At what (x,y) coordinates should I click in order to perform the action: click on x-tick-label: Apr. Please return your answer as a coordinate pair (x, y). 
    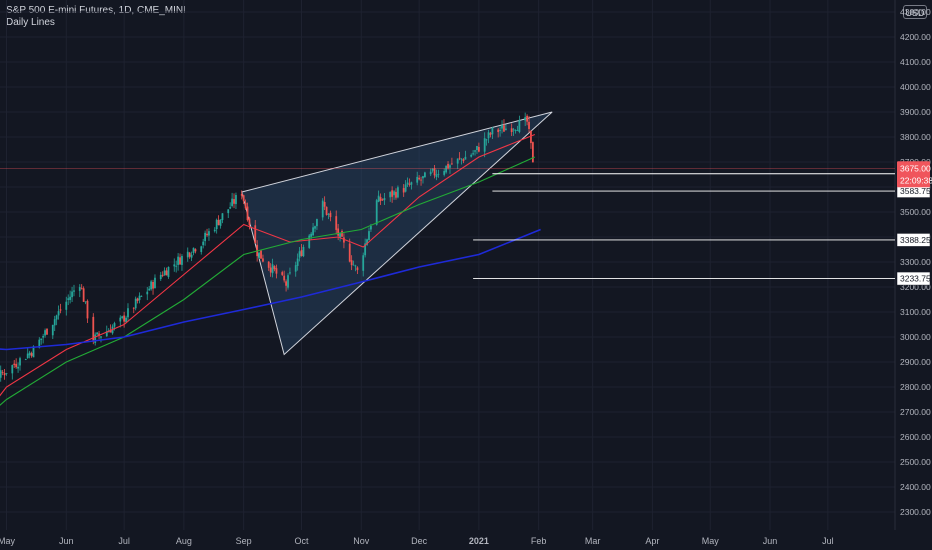
    Looking at the image, I should click on (652, 541).